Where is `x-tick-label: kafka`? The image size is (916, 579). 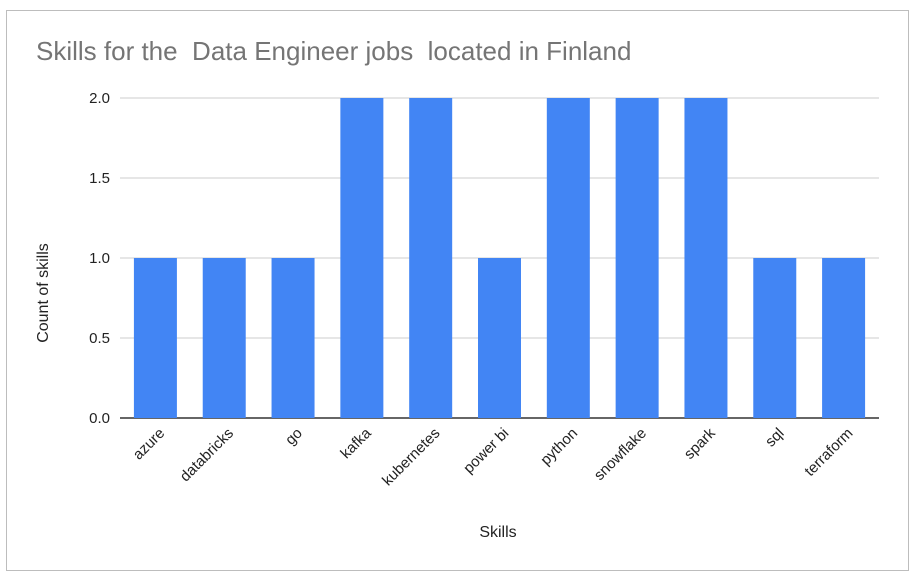 x-tick-label: kafka is located at coordinates (356, 443).